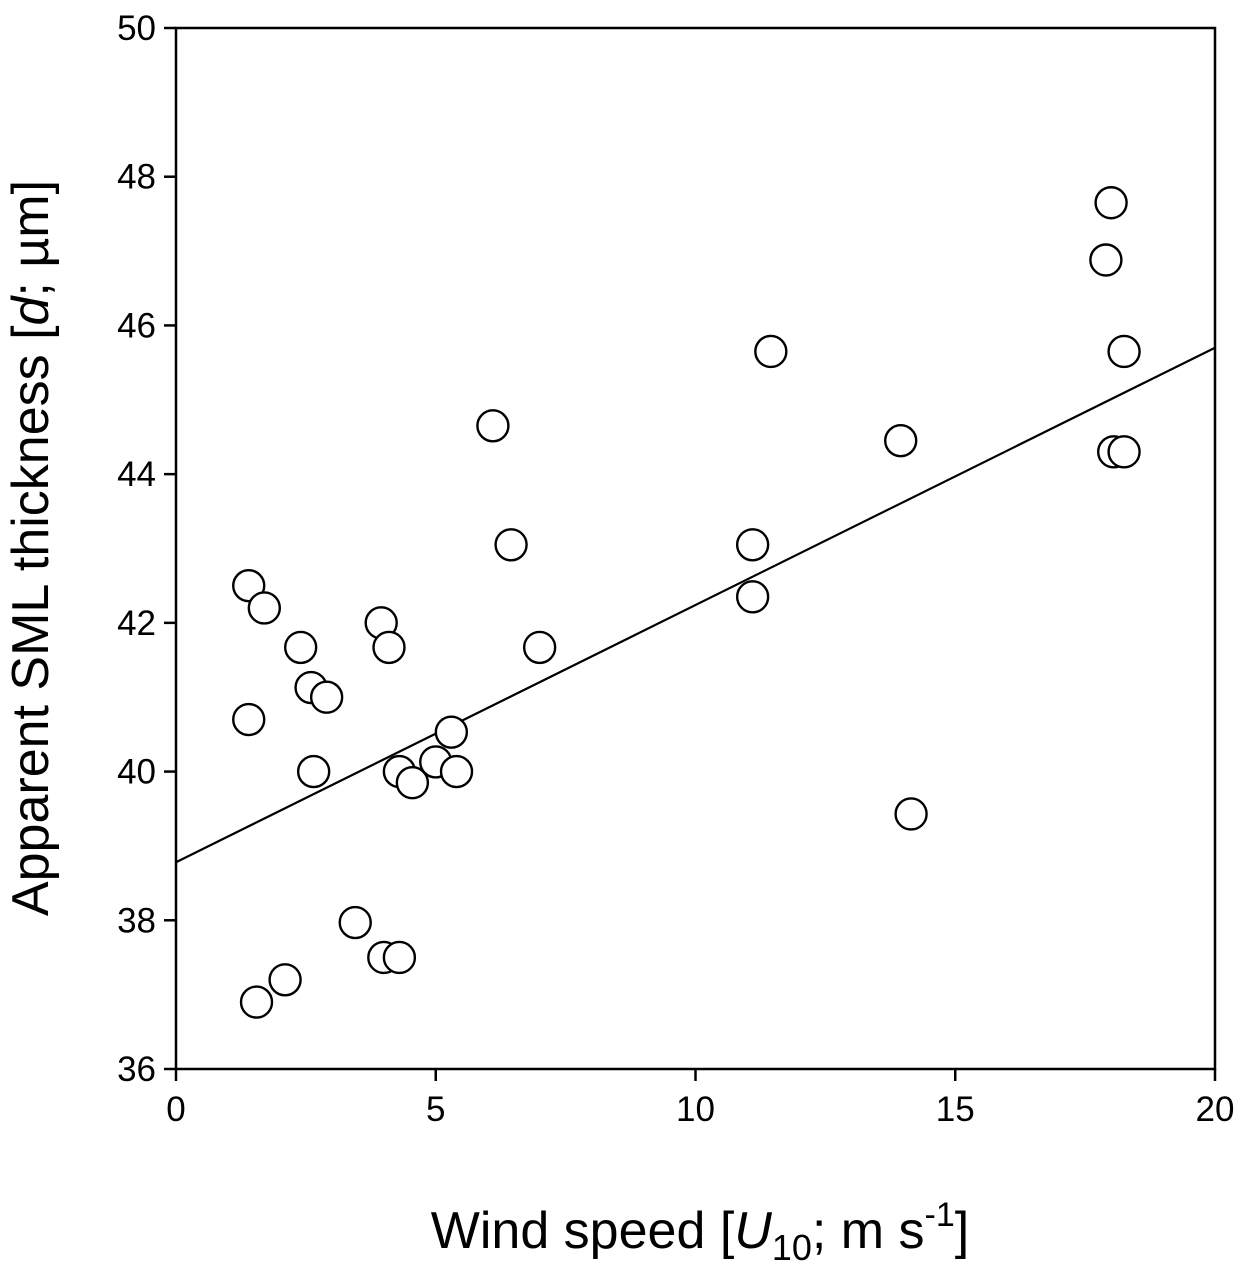 Image resolution: width=1248 pixels, height=1280 pixels. I want to click on y-tick-label: 44, so click(136, 474).